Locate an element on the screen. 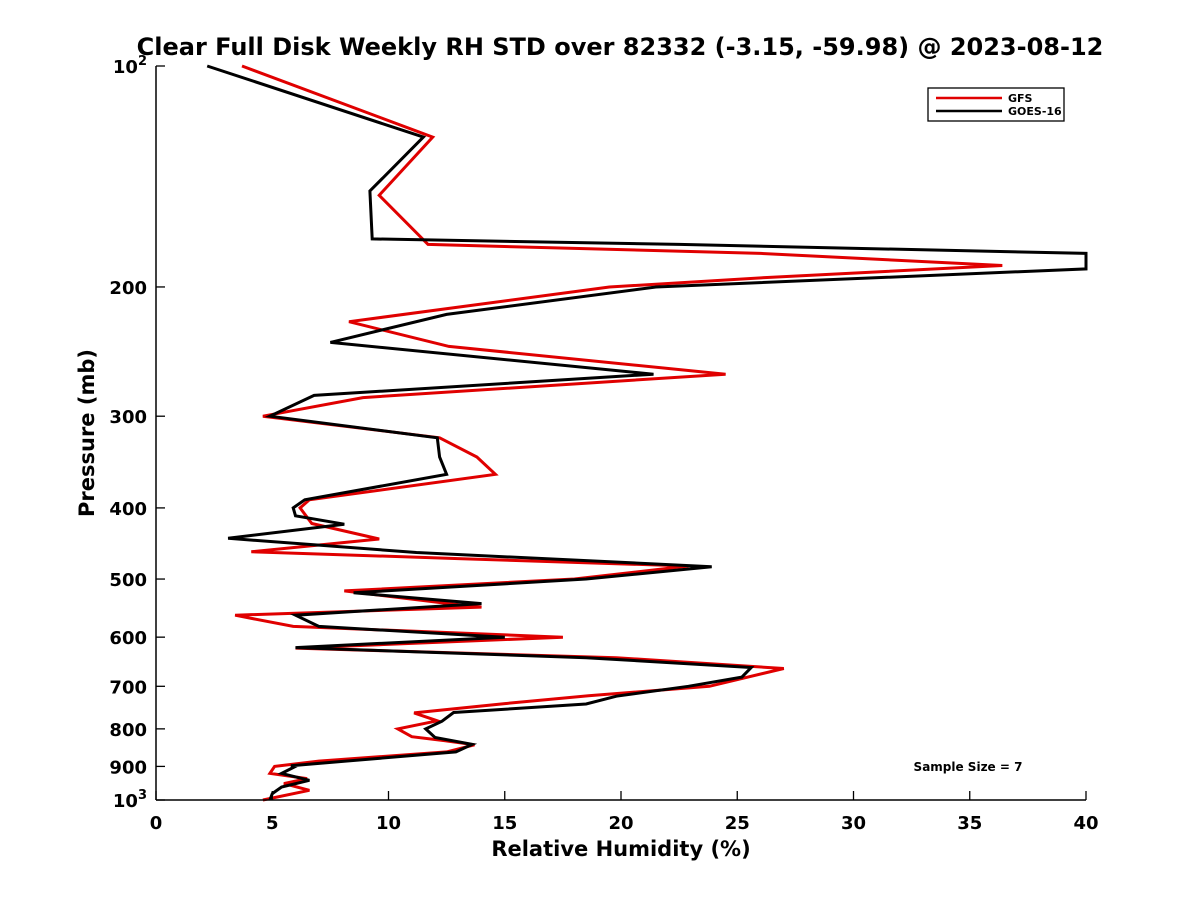 The height and width of the screenshot is (900, 1200). y-tick-label: 10³ is located at coordinates (130, 800).